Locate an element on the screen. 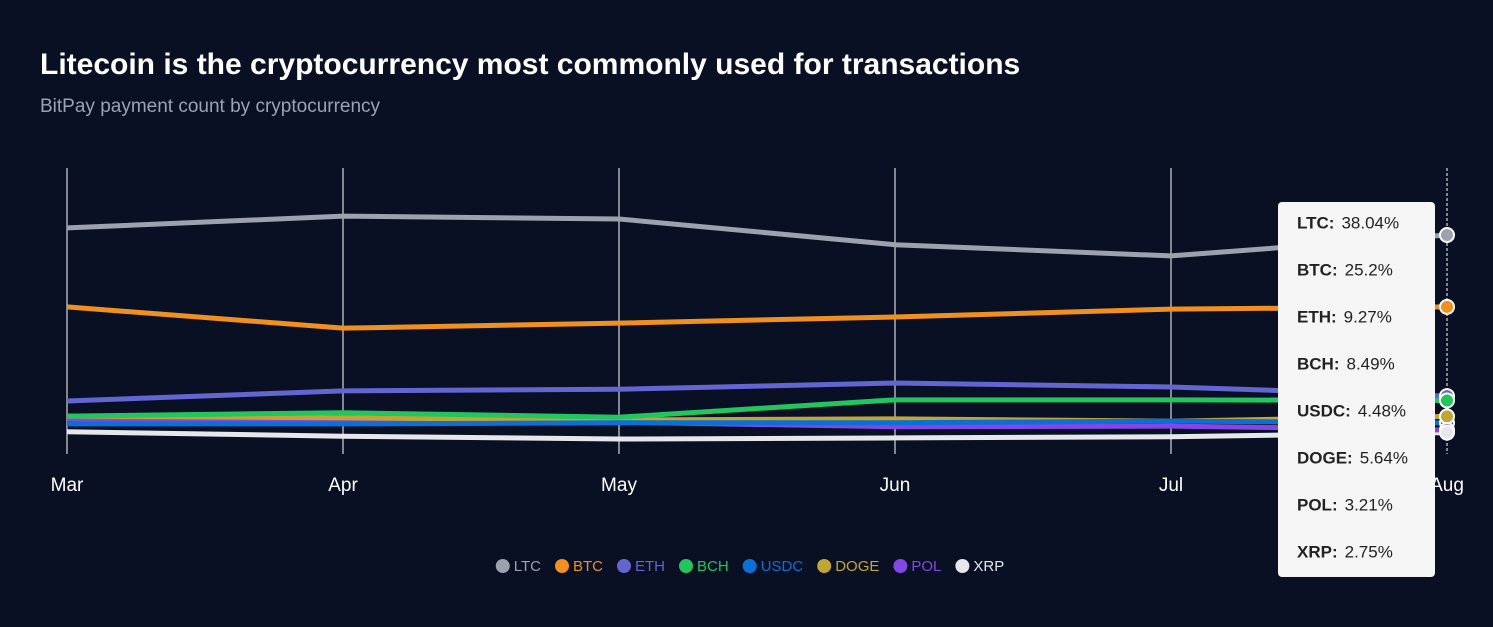  legend-label: LTC is located at coordinates (527, 566).